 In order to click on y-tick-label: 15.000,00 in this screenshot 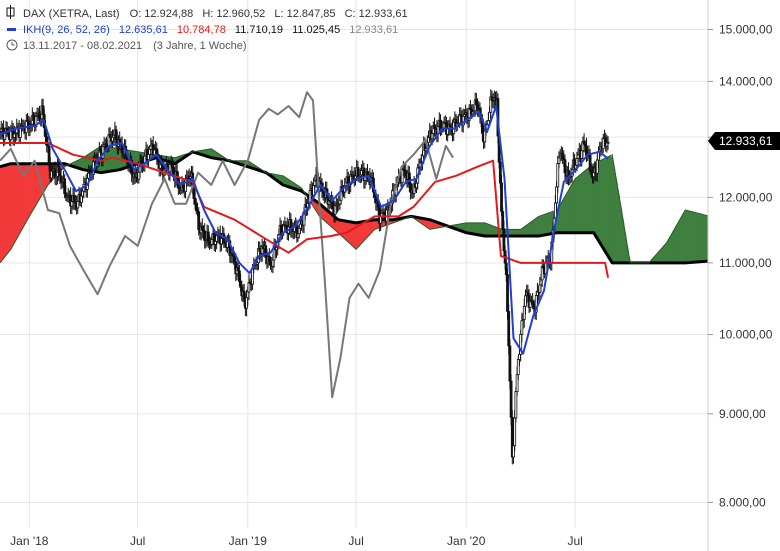, I will do `click(746, 30)`.